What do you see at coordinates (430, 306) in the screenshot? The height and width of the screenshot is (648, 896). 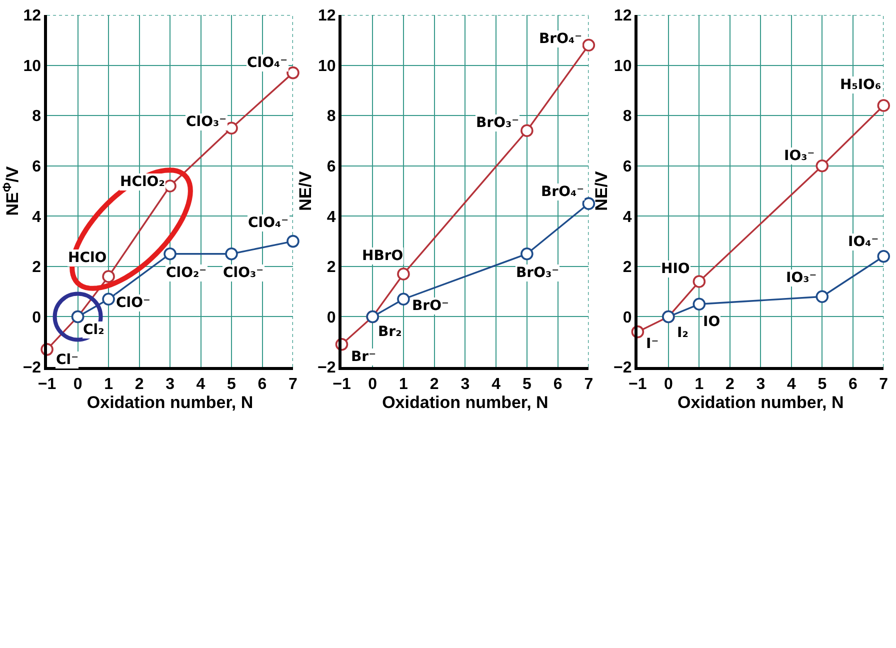 I see `annotation: BrO⁻` at bounding box center [430, 306].